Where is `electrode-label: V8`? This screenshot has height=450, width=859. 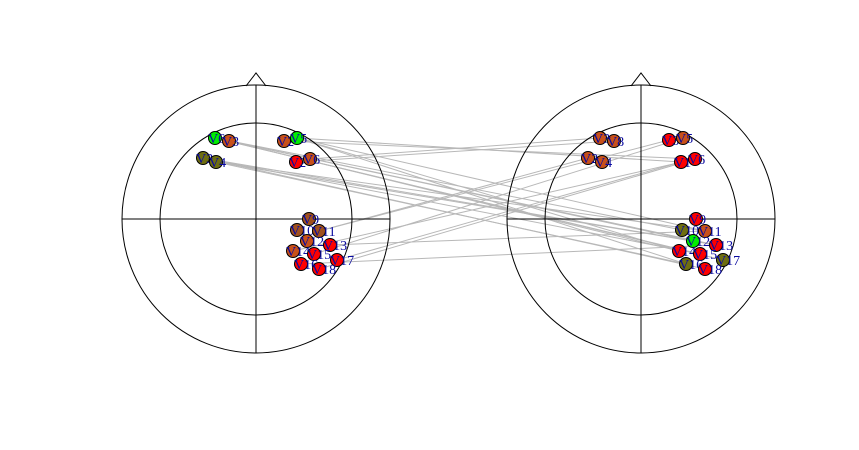 electrode-label: V8 is located at coordinates (615, 142).